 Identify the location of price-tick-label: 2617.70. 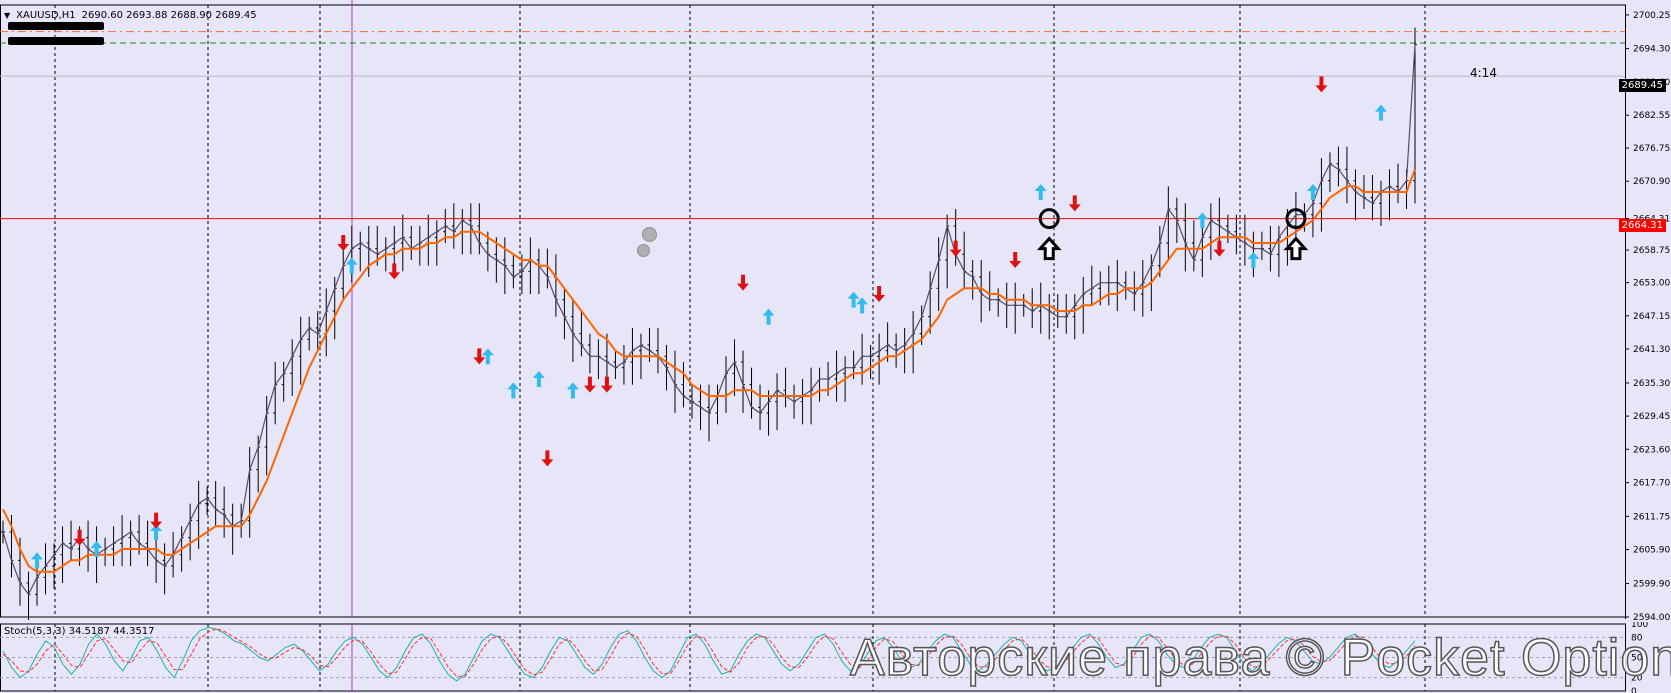
(1651, 484).